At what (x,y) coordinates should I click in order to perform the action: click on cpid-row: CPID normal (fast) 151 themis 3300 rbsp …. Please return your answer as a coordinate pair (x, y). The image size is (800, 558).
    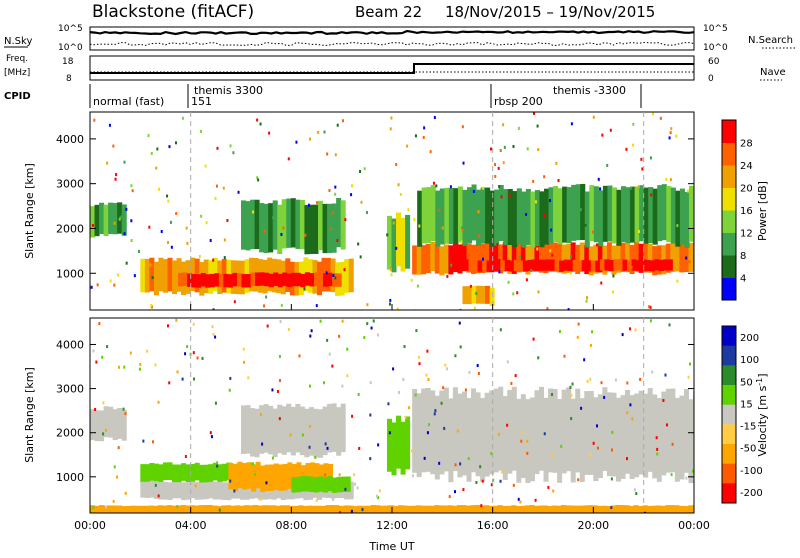
    Looking at the image, I should click on (323, 96).